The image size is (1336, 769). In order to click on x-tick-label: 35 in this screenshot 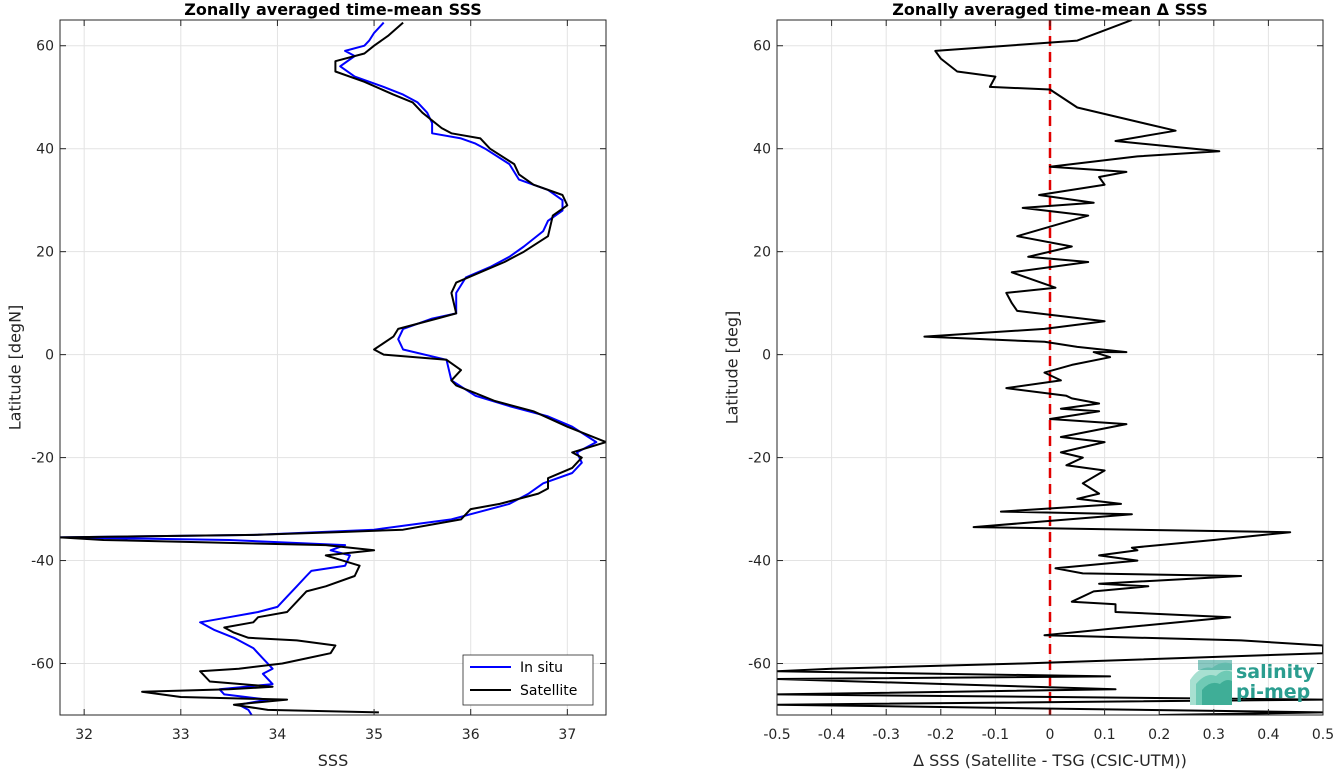, I will do `click(374, 735)`.